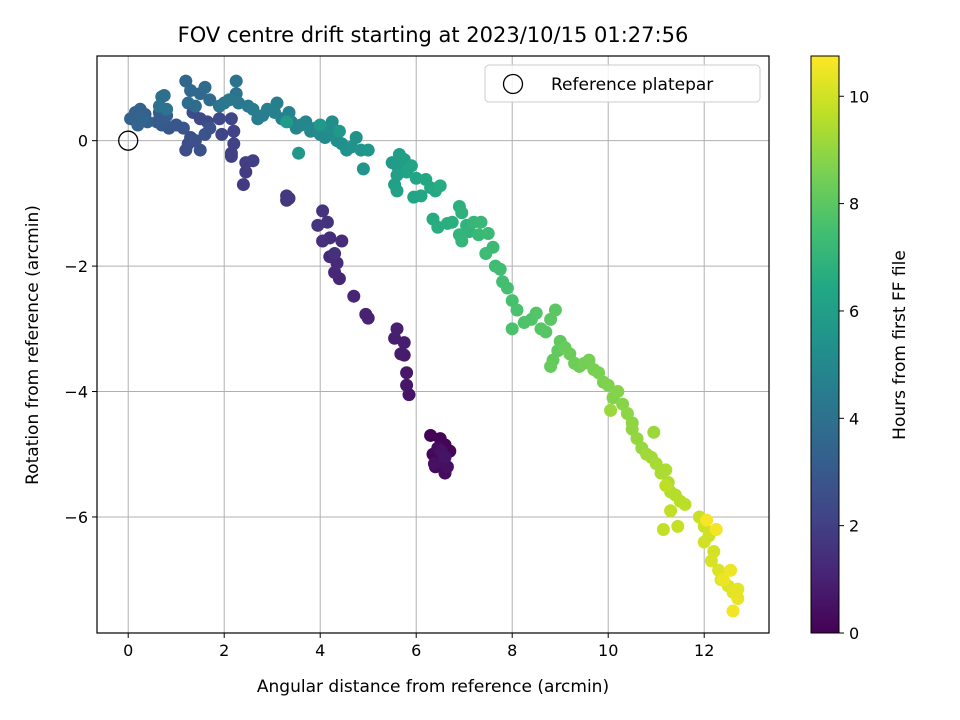 This screenshot has width=960, height=720. I want to click on legend-marker-icon, so click(513, 84).